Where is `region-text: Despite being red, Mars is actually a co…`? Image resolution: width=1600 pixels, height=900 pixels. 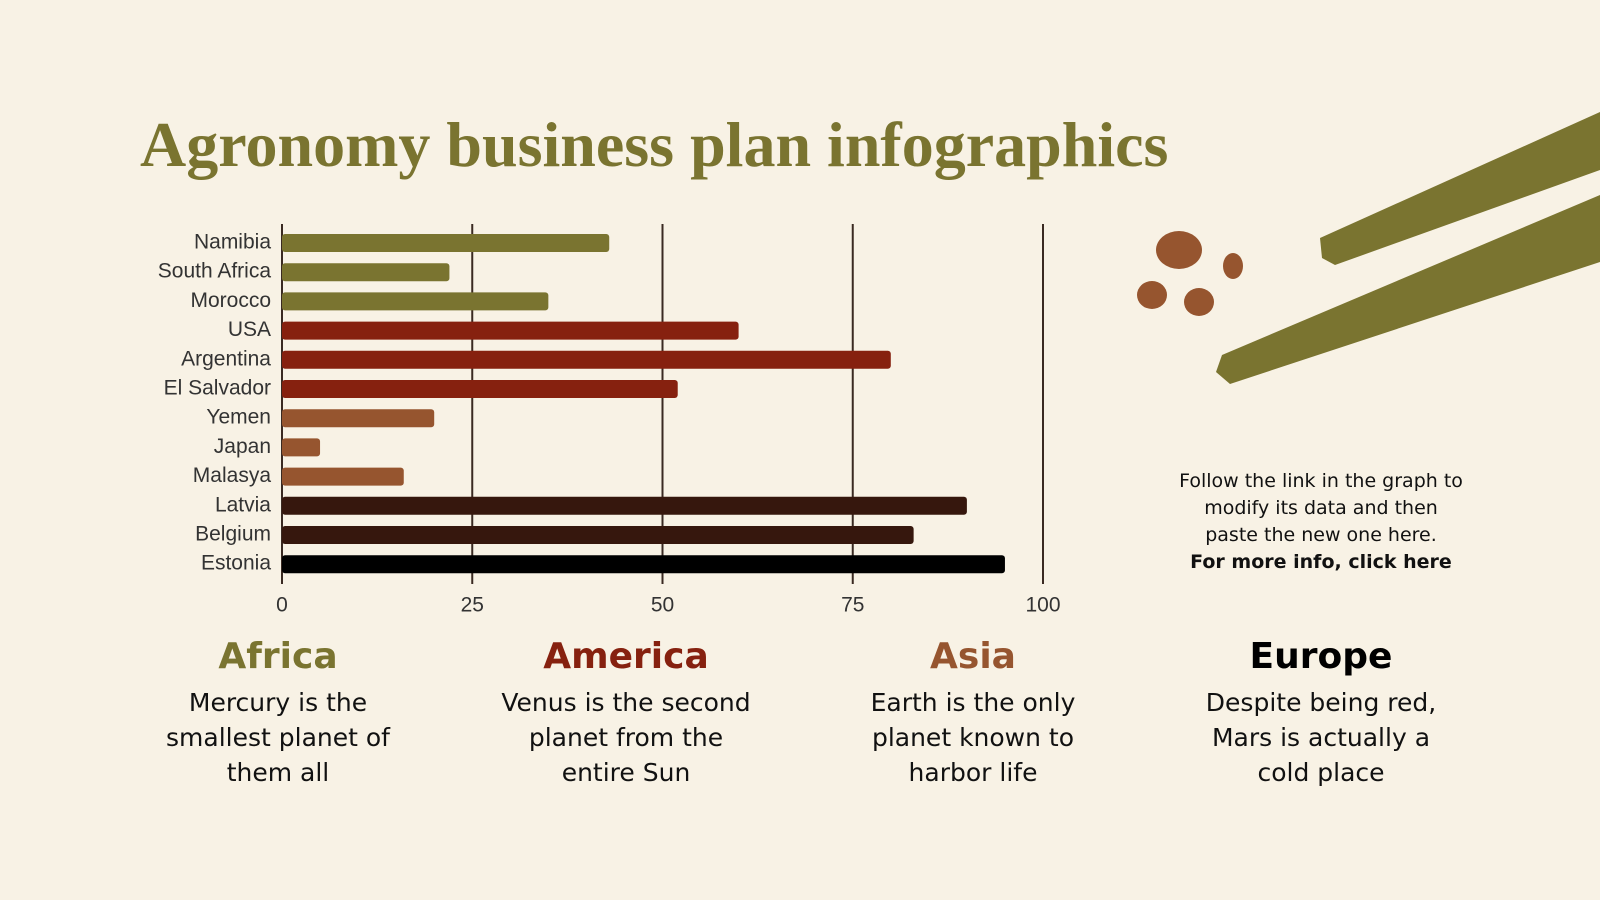
region-text: Despite being red, Mars is actually a co… is located at coordinates (1321, 737).